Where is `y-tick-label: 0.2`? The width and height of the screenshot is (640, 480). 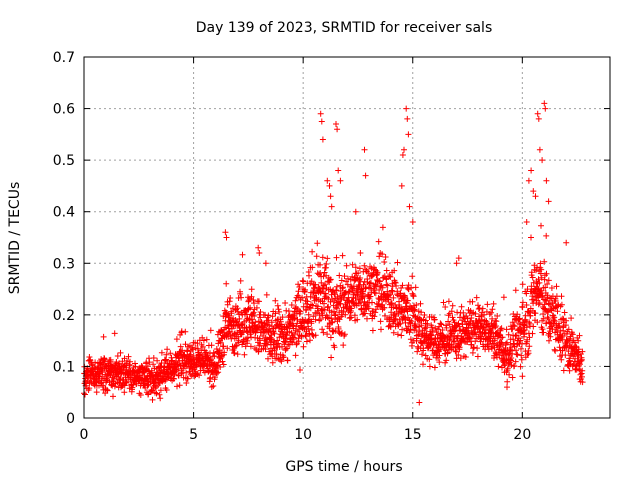 y-tick-label: 0.2 is located at coordinates (64, 316).